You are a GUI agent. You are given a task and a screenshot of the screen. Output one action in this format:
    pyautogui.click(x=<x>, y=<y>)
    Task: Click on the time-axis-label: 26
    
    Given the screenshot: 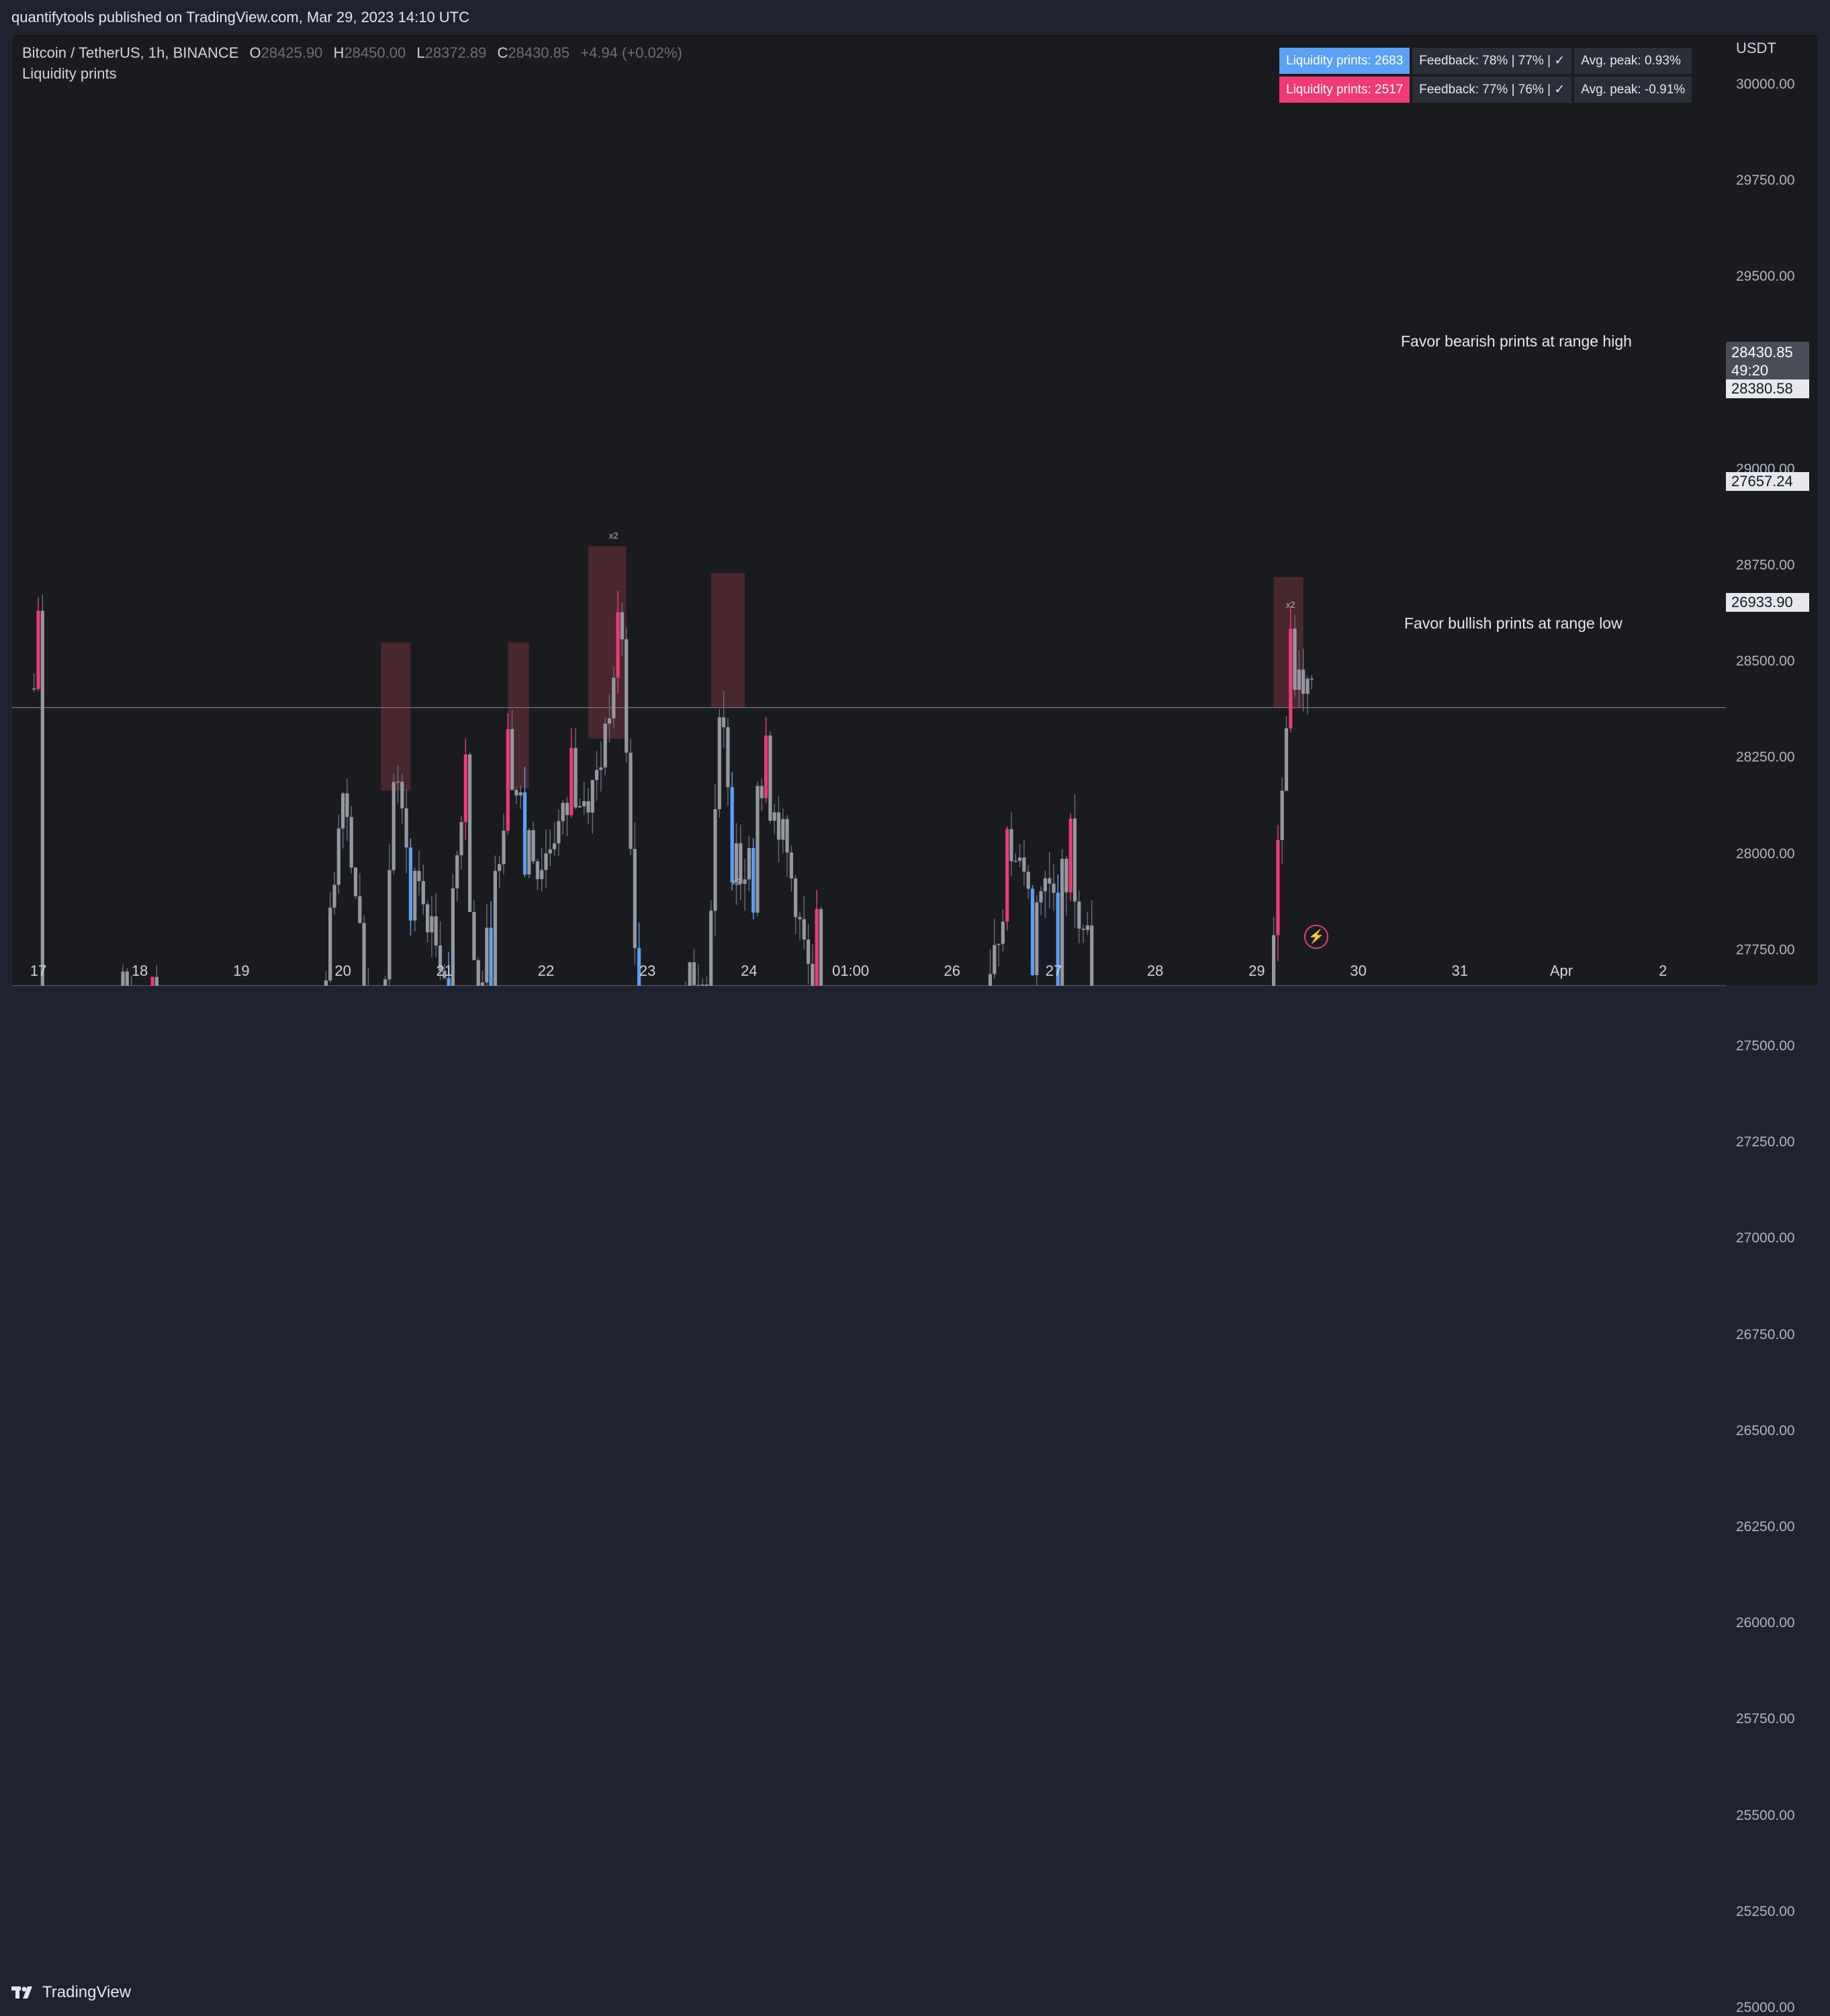 What is the action you would take?
    pyautogui.click(x=953, y=970)
    